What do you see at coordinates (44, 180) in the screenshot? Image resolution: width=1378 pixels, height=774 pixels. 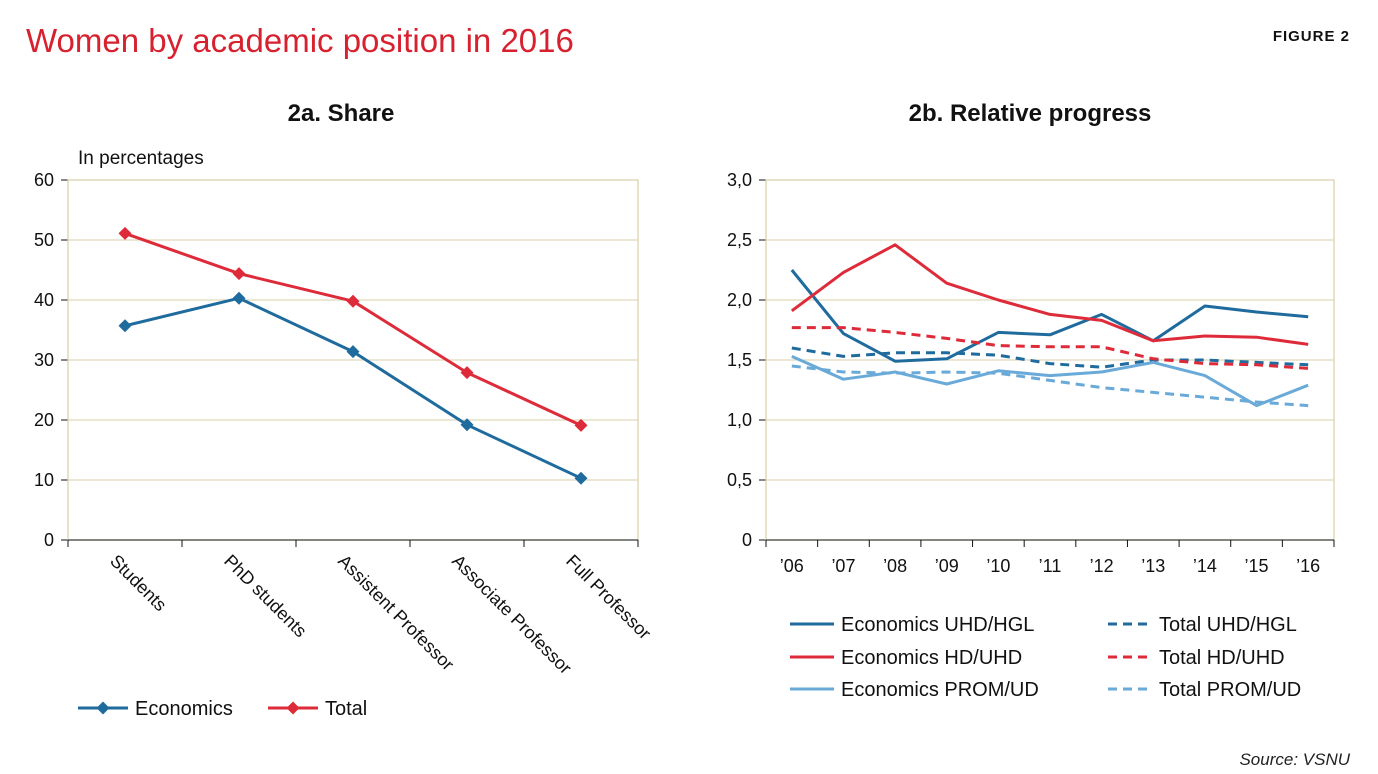 I see `share-ytick-label: 60` at bounding box center [44, 180].